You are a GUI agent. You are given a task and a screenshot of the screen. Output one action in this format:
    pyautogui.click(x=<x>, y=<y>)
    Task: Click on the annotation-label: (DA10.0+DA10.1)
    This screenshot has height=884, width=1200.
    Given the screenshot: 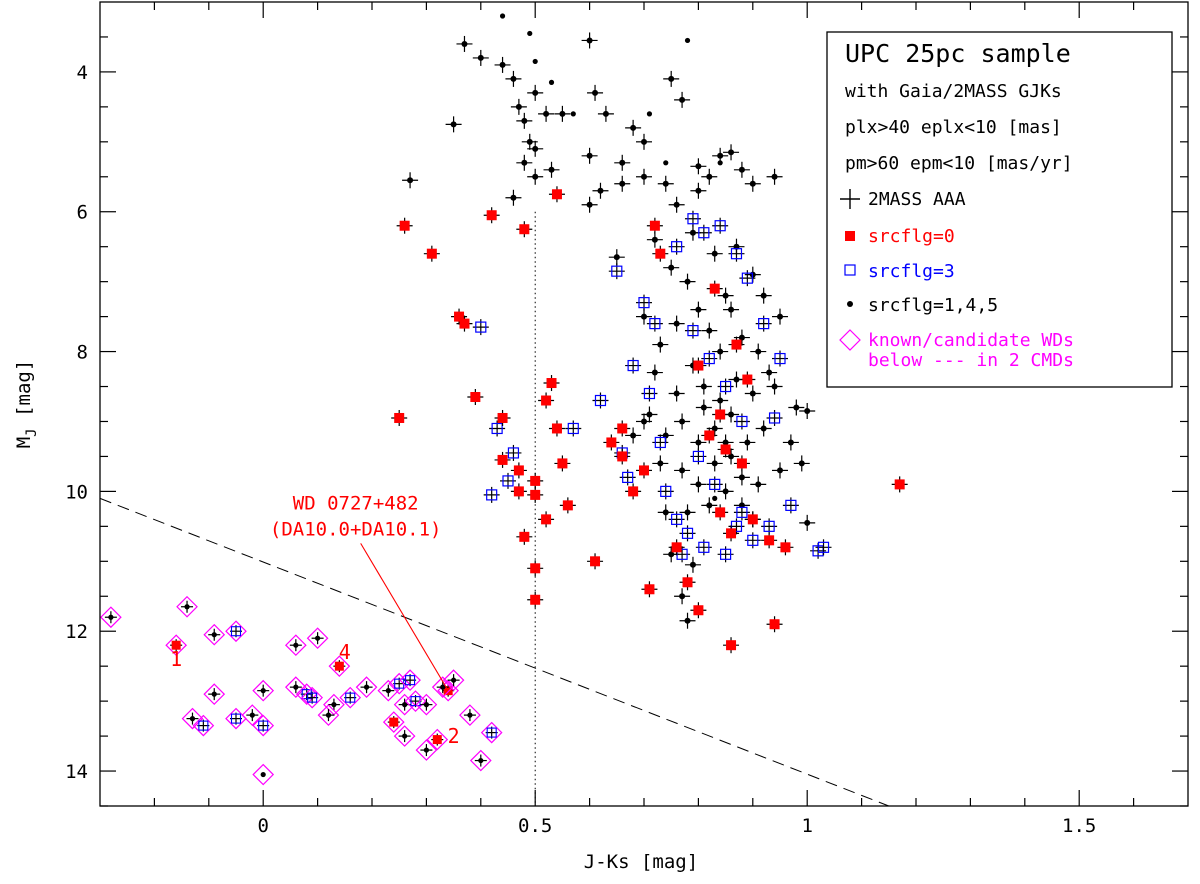 What is the action you would take?
    pyautogui.click(x=356, y=529)
    